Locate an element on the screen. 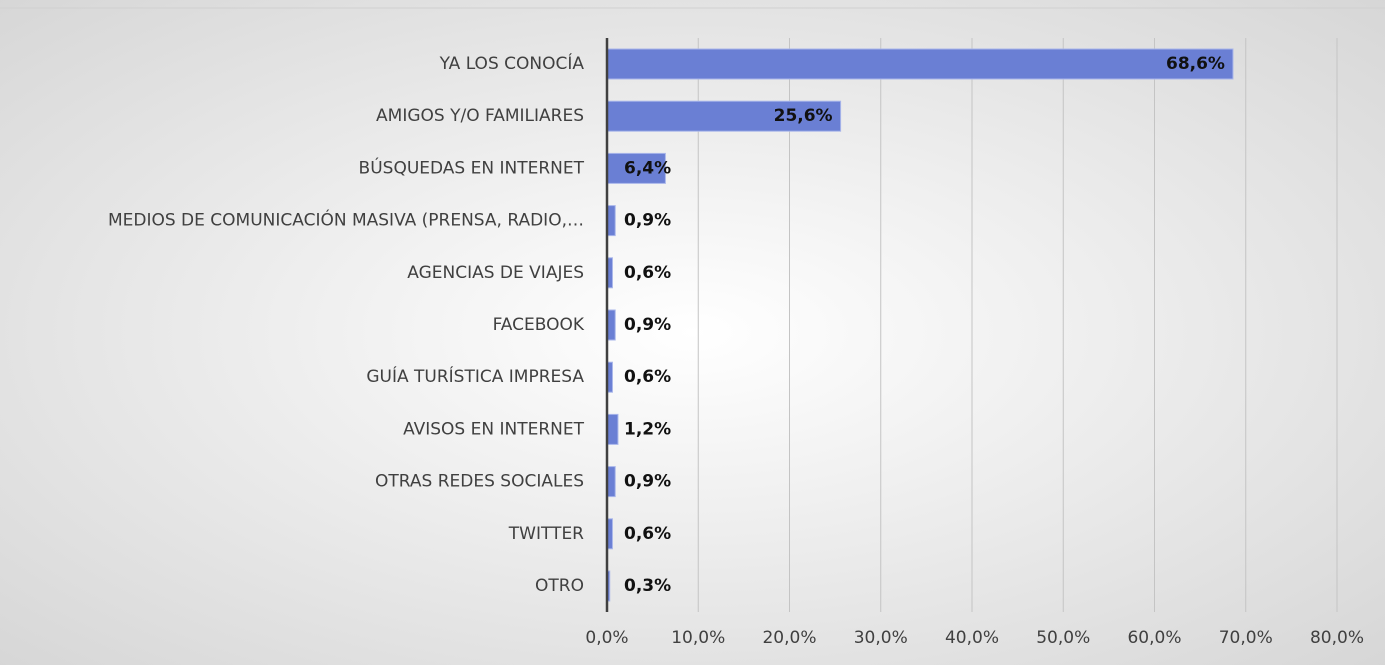 Image resolution: width=1385 pixels, height=665 pixels. x-tick-label: 40,0% is located at coordinates (972, 638).